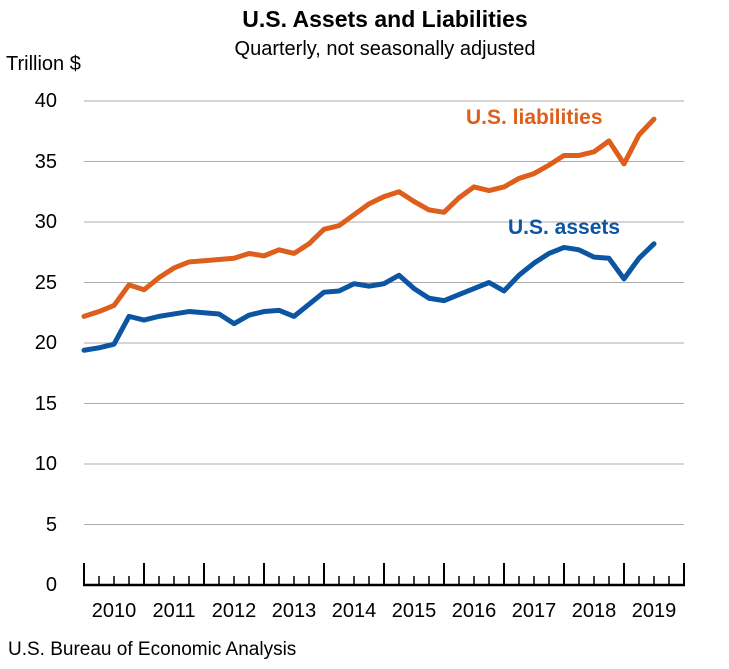 The image size is (729, 669). What do you see at coordinates (45, 464) in the screenshot?
I see `y-tick-label: 10` at bounding box center [45, 464].